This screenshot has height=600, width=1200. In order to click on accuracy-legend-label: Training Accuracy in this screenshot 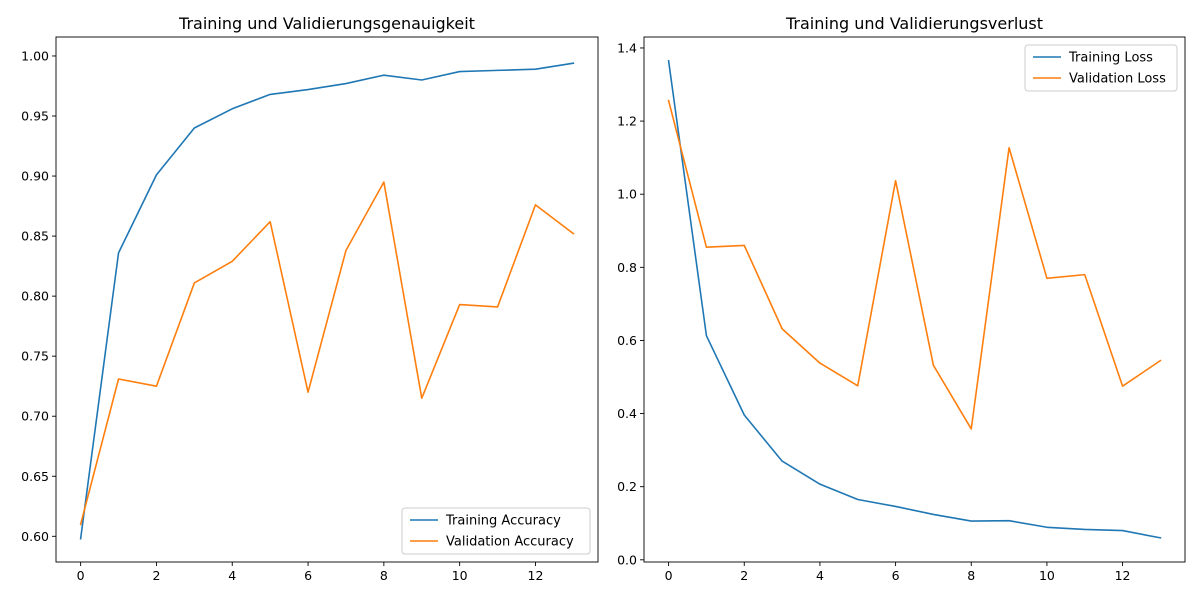, I will do `click(503, 521)`.